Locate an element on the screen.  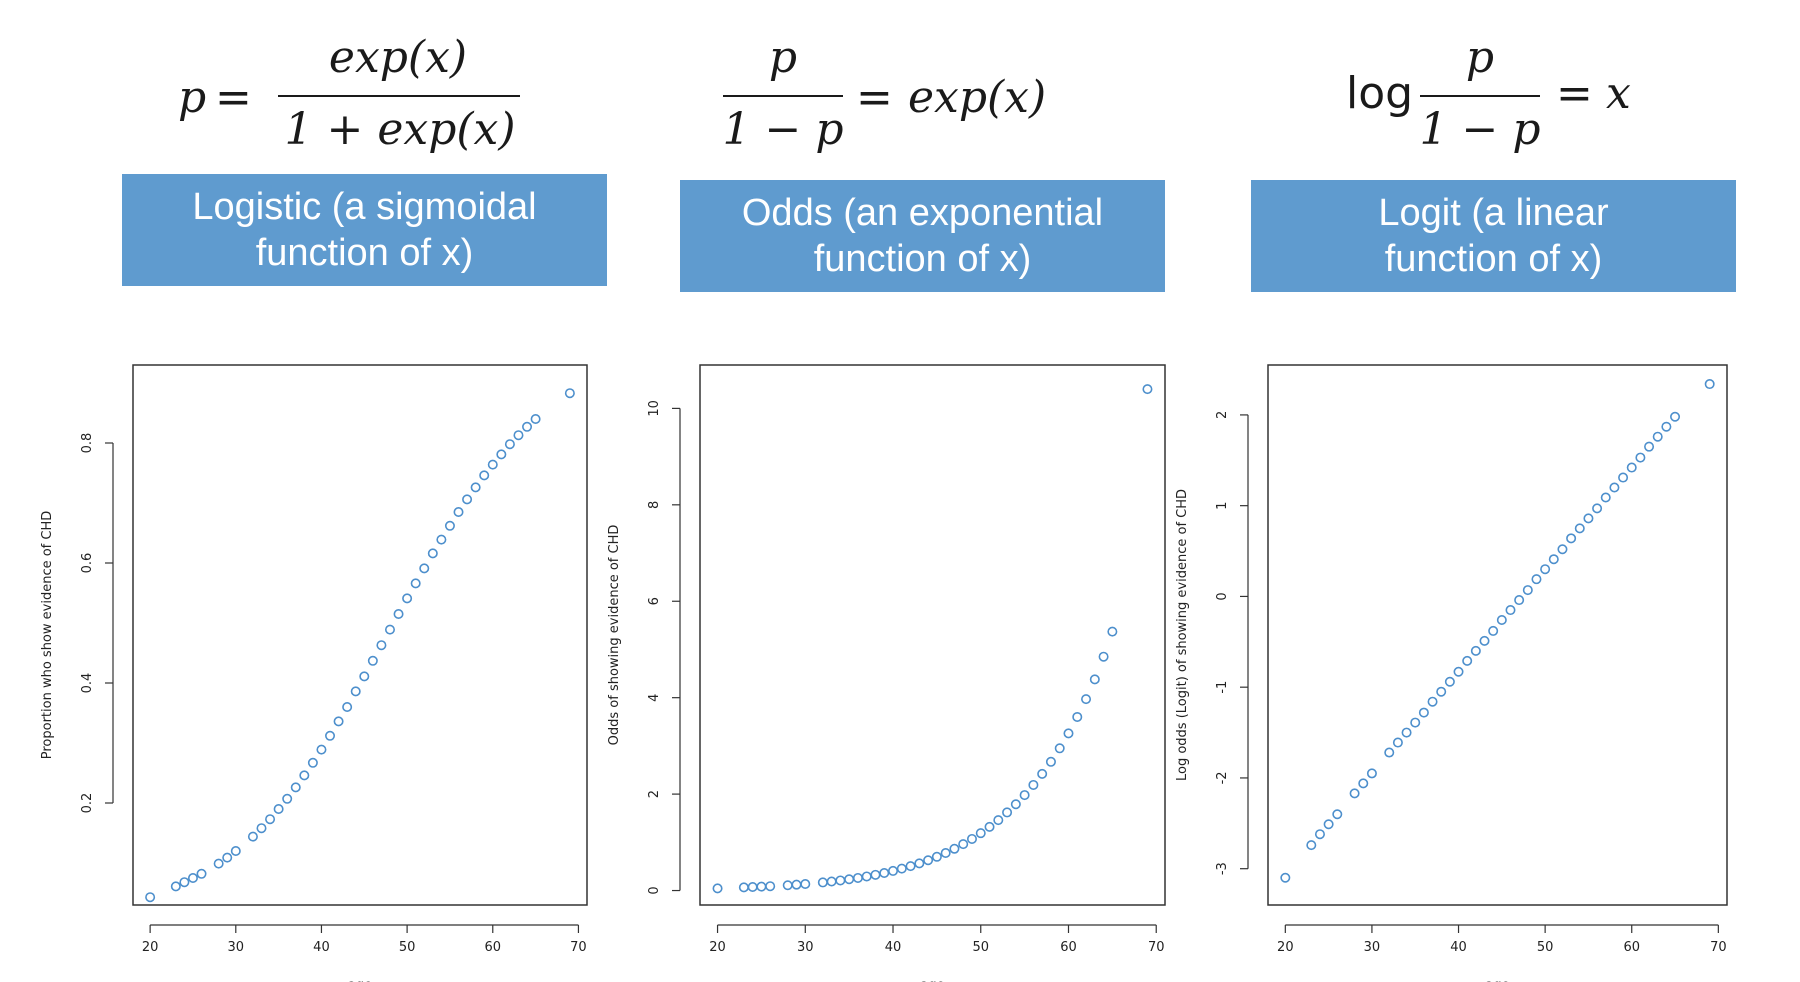
banner-logit: Logit (a linear function of x) is located at coordinates (1493, 236).